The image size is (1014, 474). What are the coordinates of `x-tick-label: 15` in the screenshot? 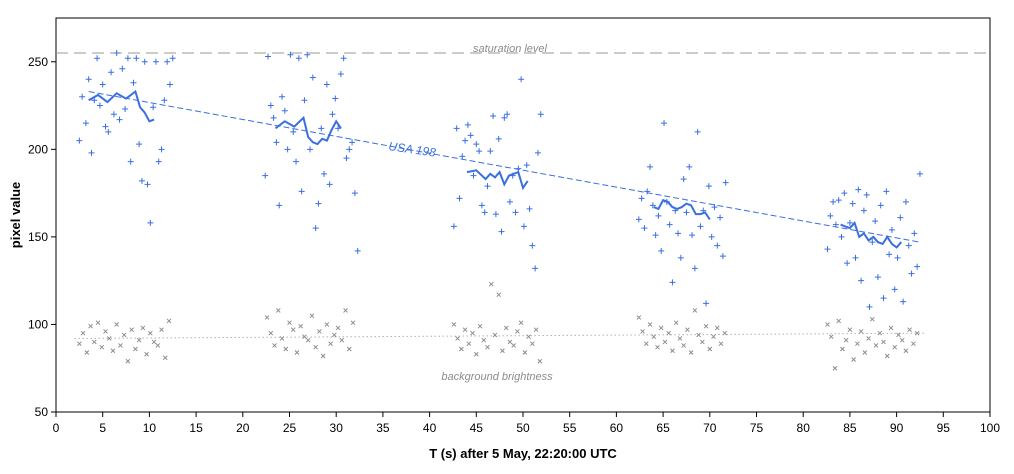 It's located at (196, 428).